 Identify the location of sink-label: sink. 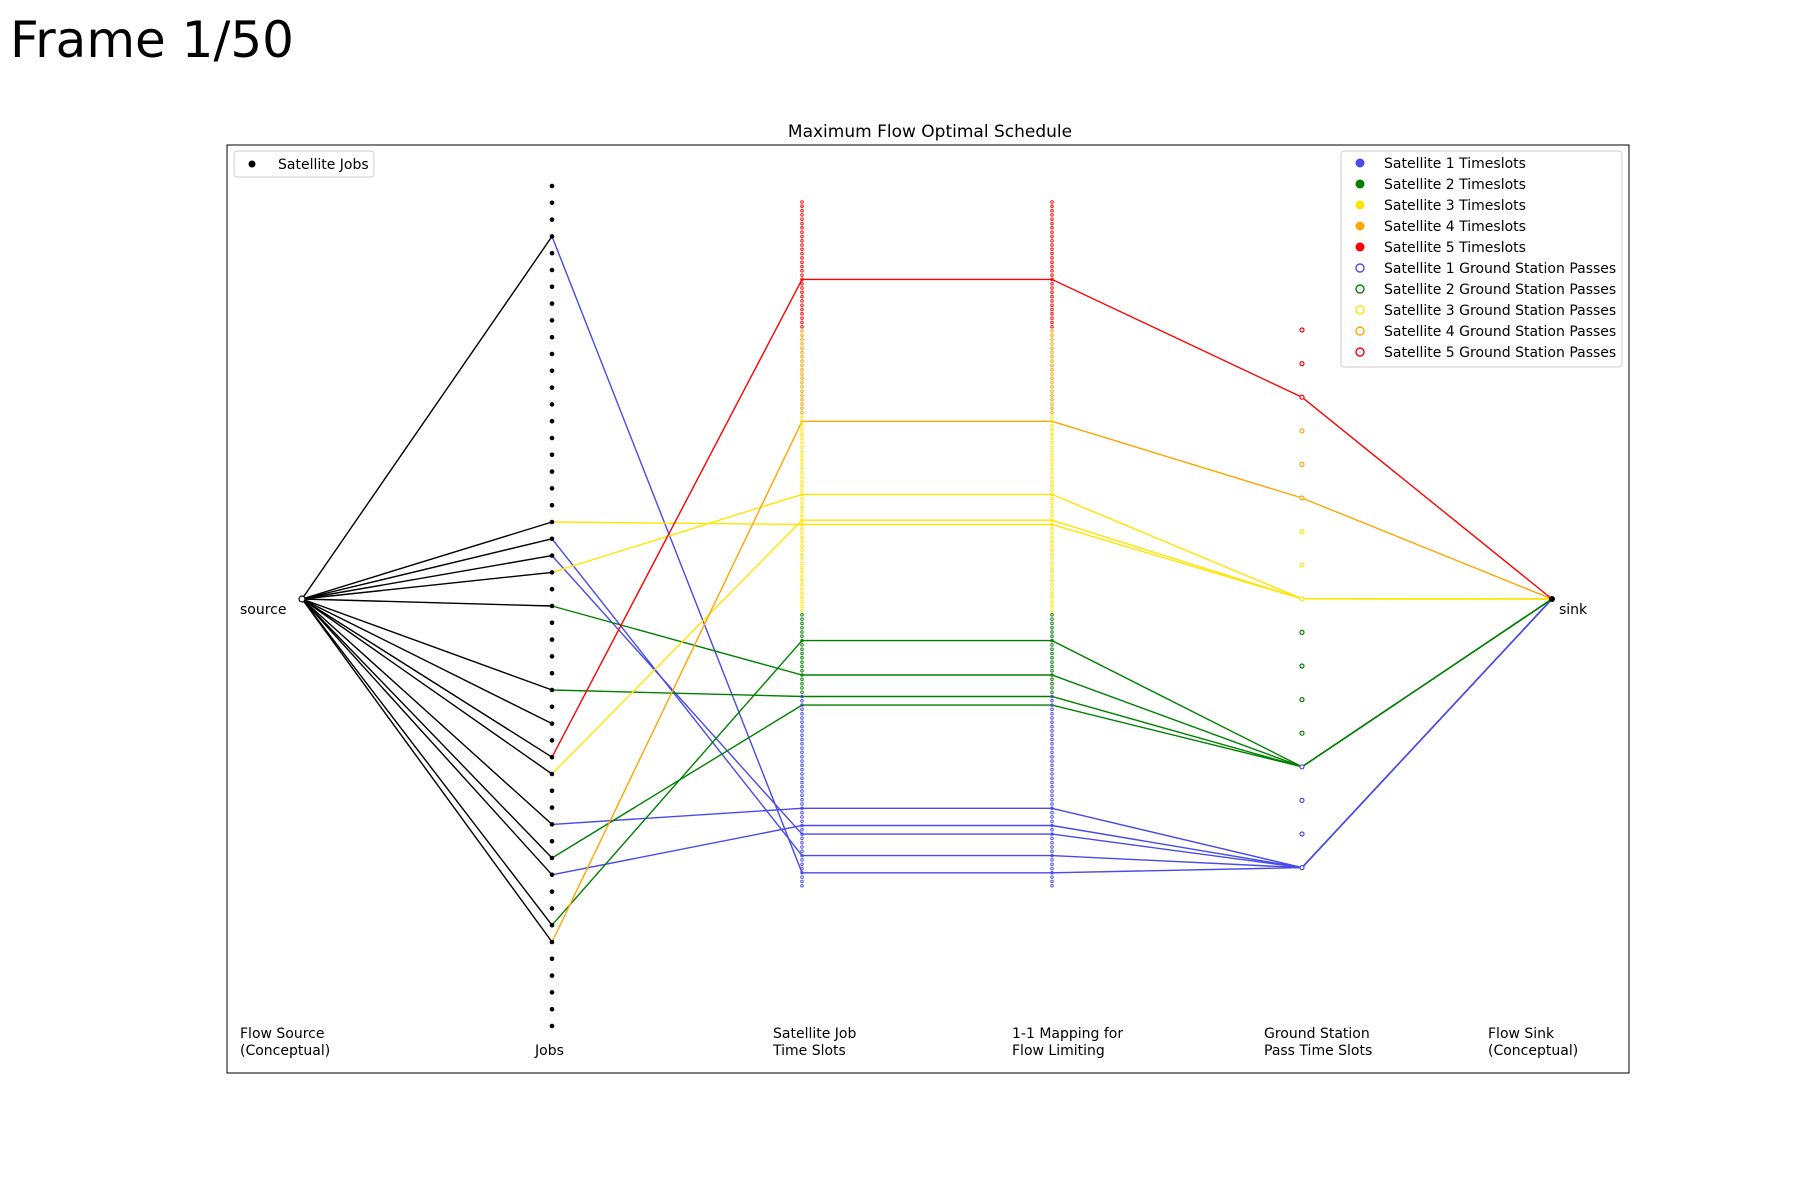
(1573, 610).